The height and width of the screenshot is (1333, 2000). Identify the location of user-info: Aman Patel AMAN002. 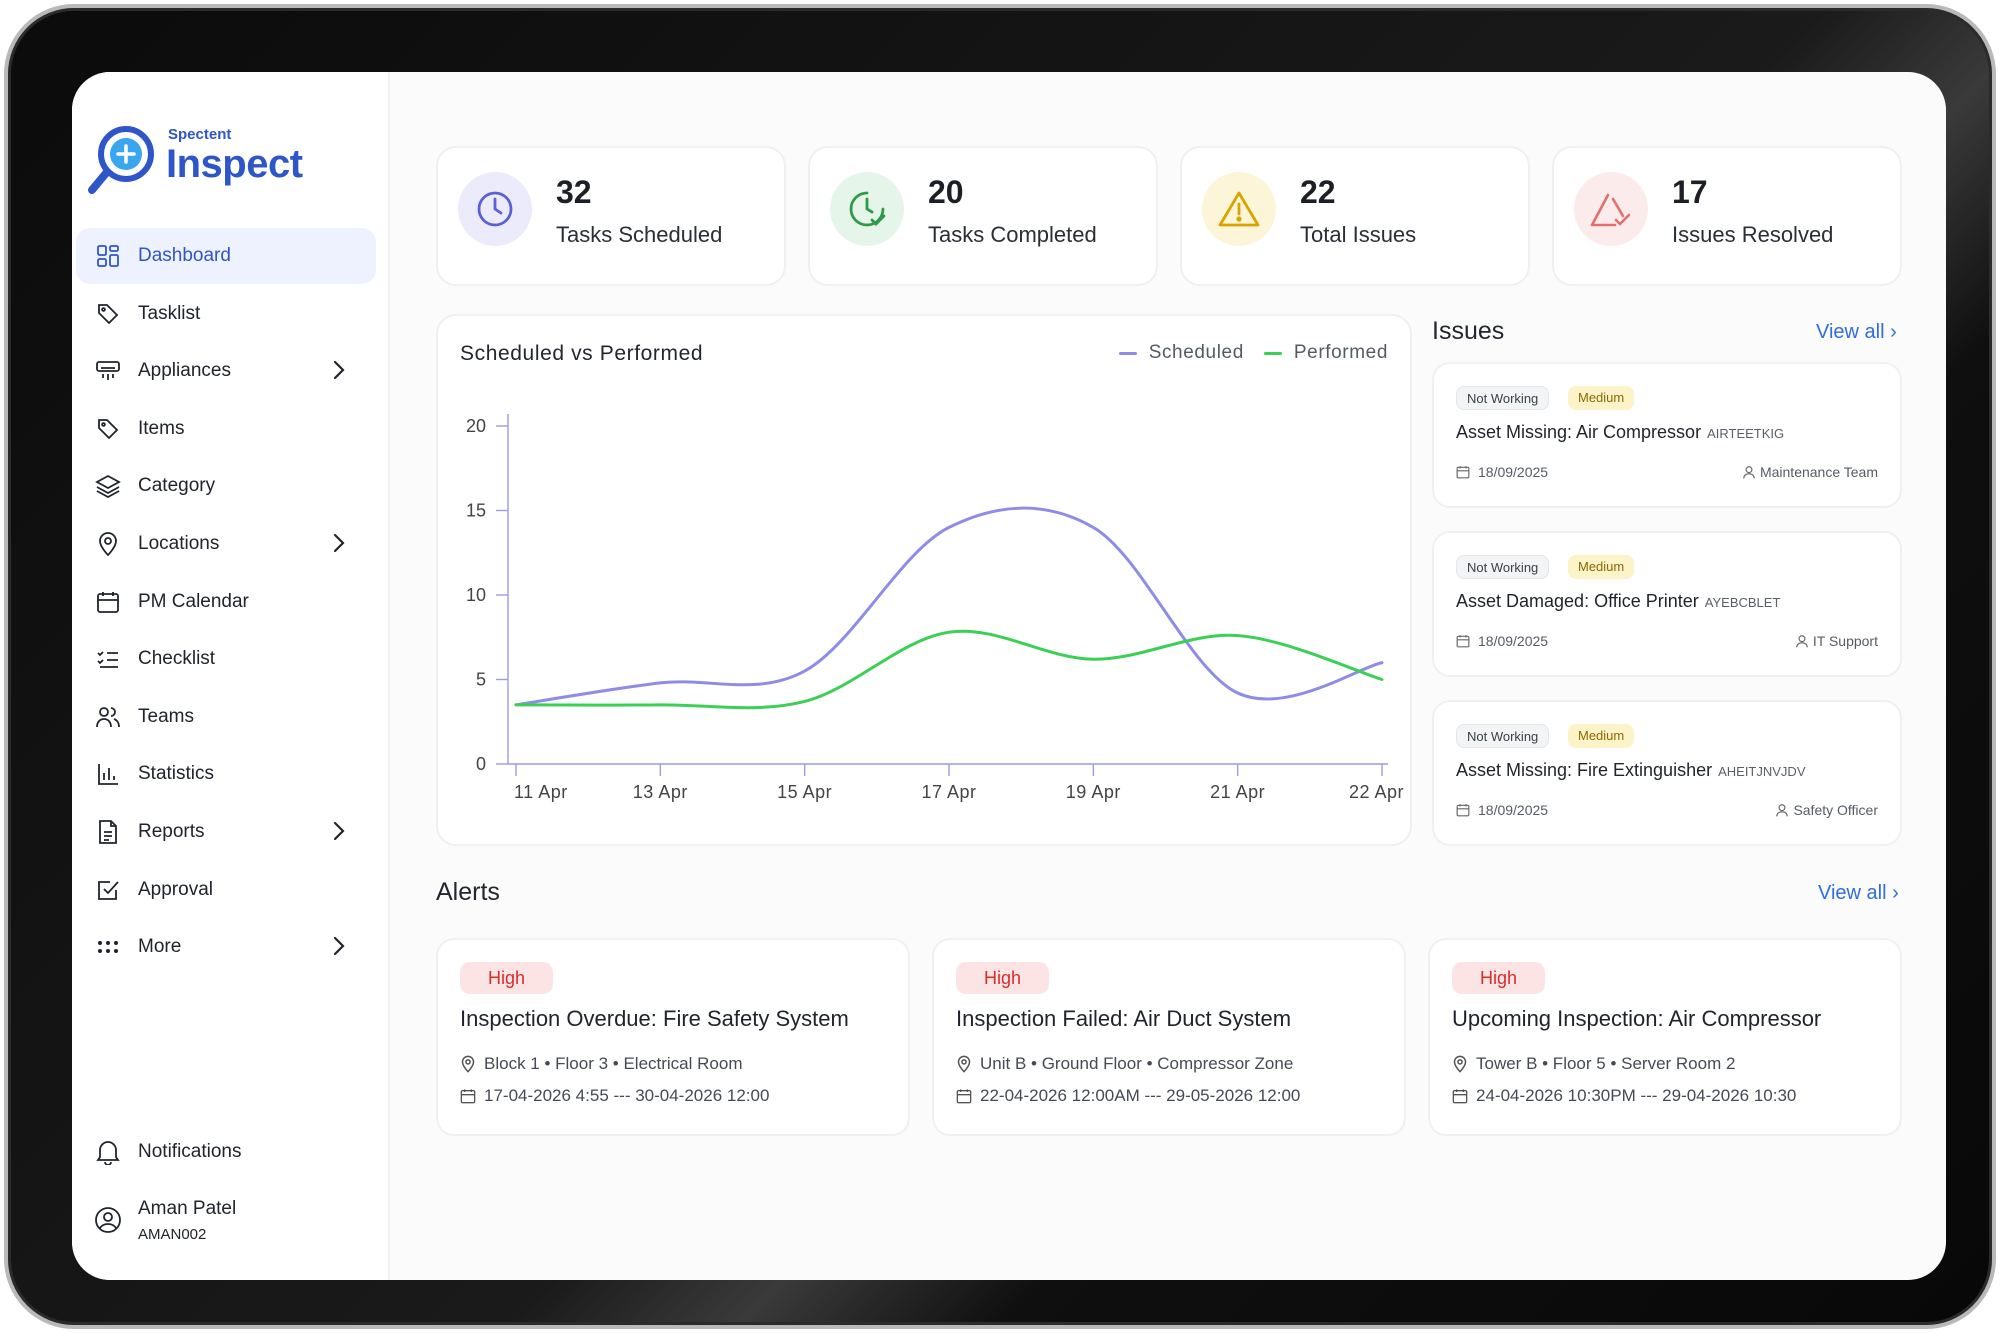
(187, 1220).